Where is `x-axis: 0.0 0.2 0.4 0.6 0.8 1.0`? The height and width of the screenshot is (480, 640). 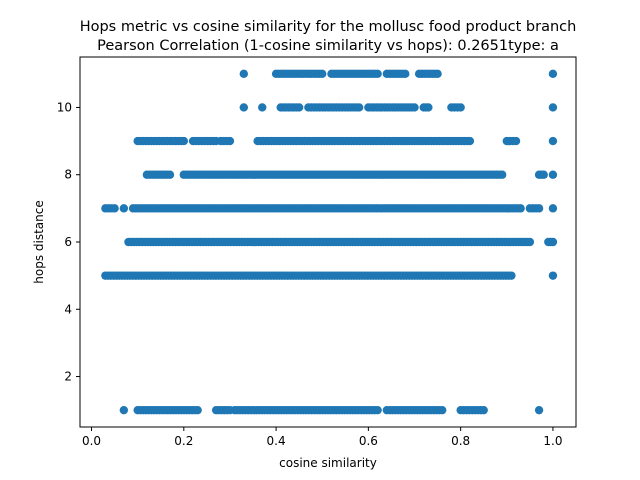
x-axis: 0.0 0.2 0.4 0.6 0.8 1.0 is located at coordinates (322, 437).